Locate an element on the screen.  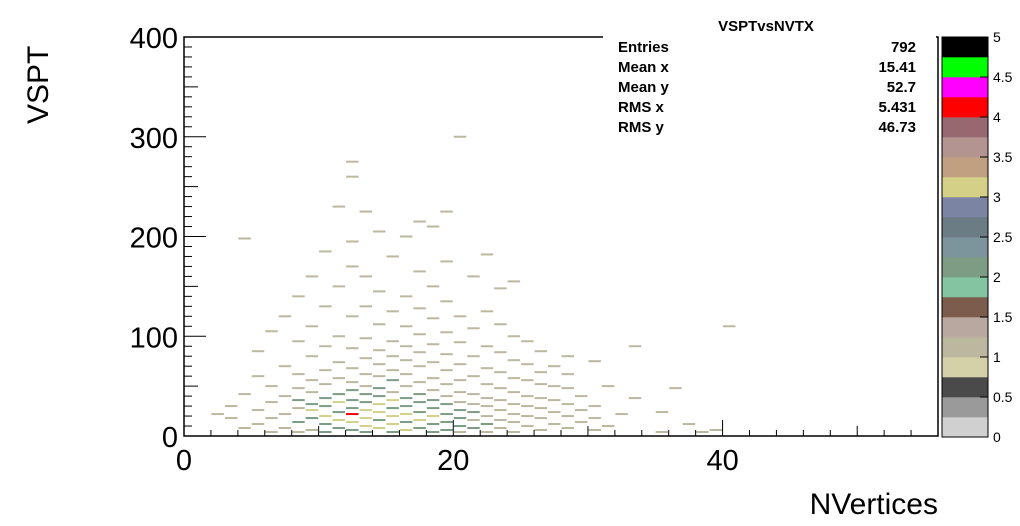
x-tick-label: 0 is located at coordinates (184, 461).